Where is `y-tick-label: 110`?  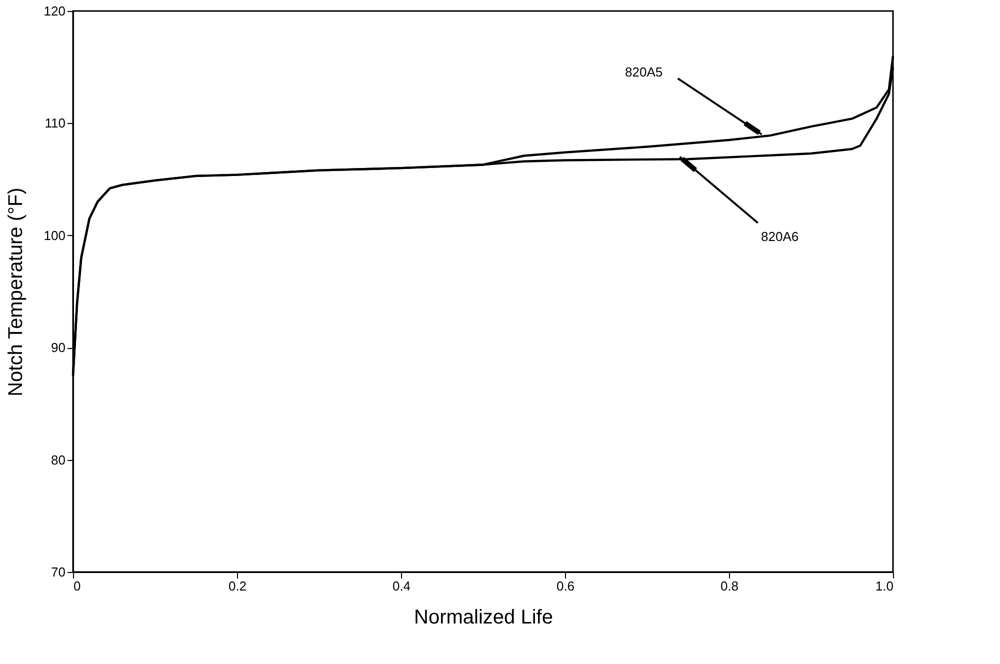
y-tick-label: 110 is located at coordinates (55, 123).